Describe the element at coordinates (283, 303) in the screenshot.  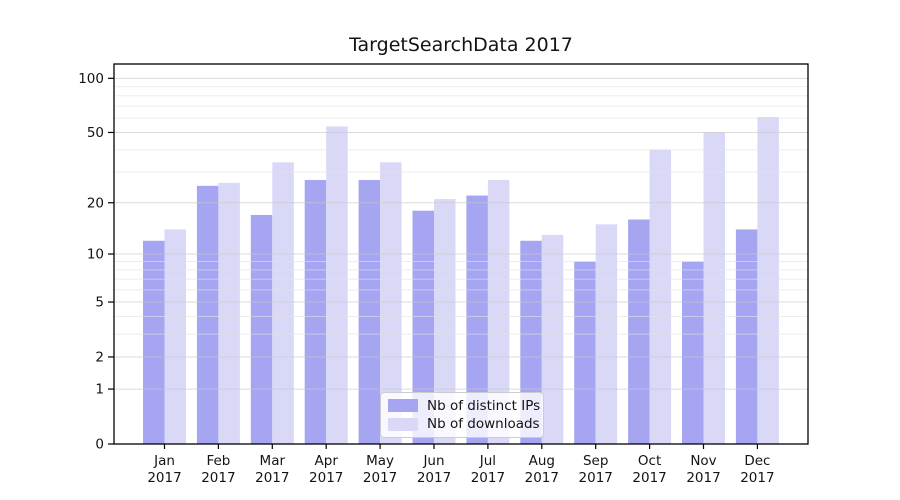
I see `bar-downloads-mar` at that location.